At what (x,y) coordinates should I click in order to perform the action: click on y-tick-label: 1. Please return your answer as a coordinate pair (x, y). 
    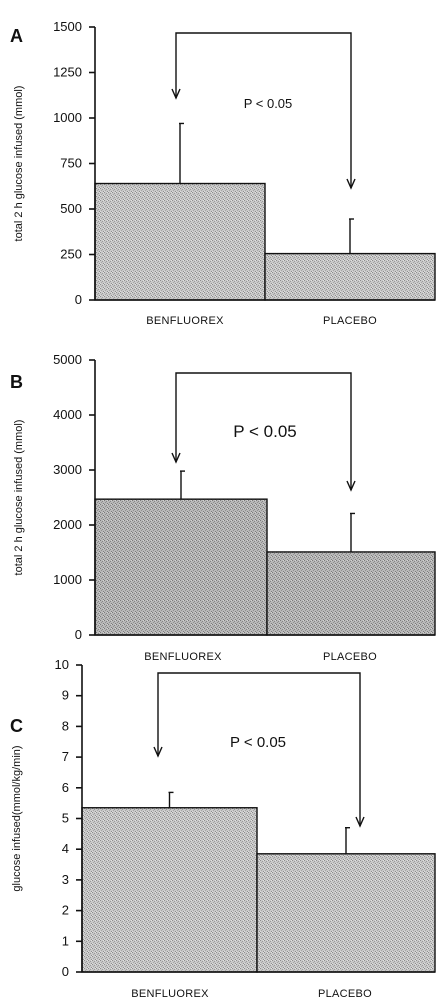
    Looking at the image, I should click on (65, 940).